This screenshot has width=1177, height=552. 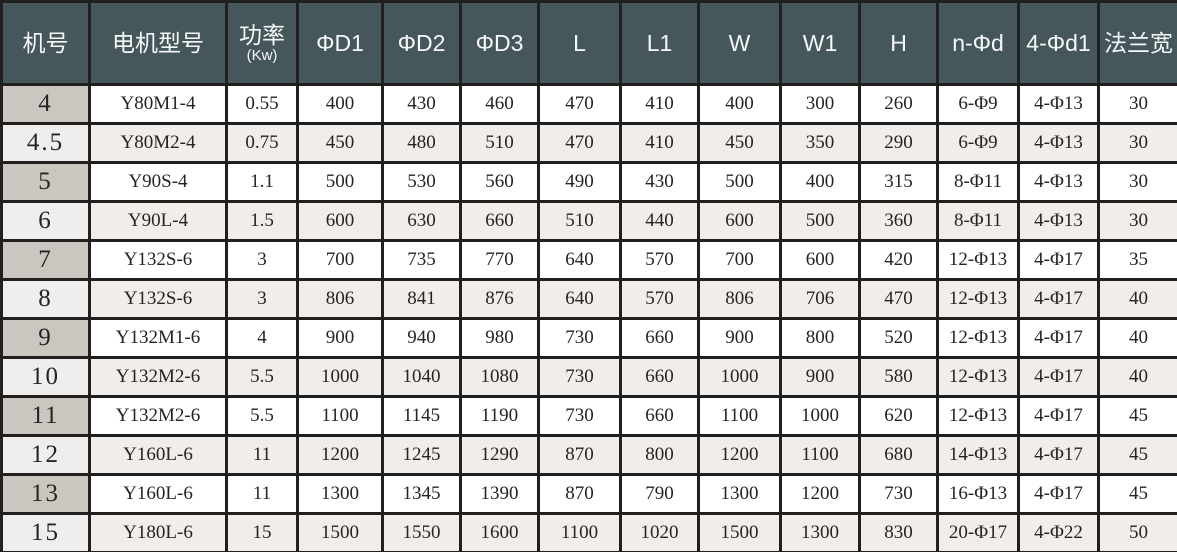 What do you see at coordinates (898, 532) in the screenshot?
I see `table-cell: 830` at bounding box center [898, 532].